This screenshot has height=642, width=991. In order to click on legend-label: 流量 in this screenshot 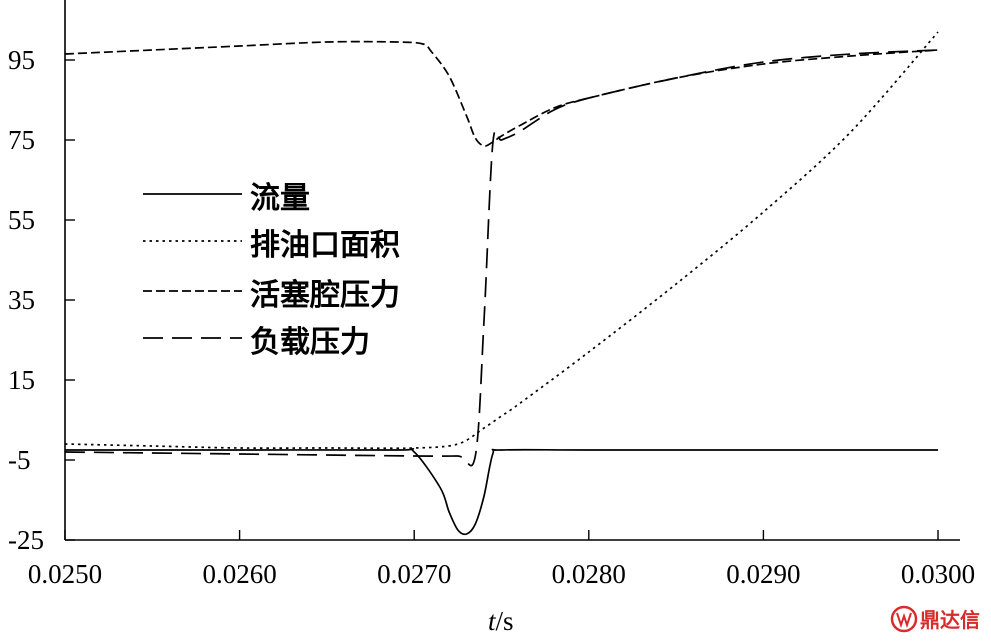, I will do `click(280, 198)`.